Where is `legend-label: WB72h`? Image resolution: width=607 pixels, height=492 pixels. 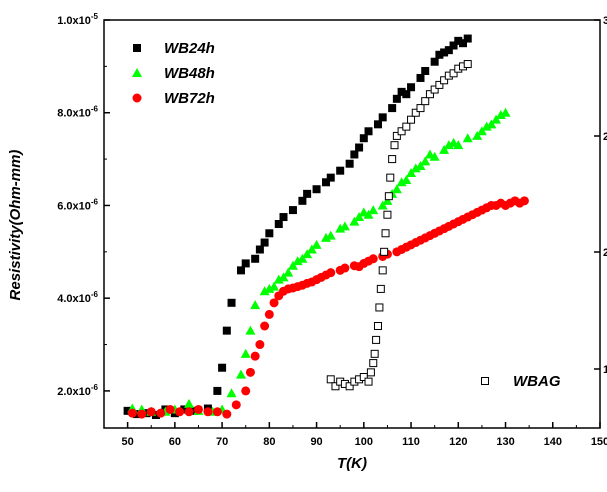
legend-label: WB72h is located at coordinates (189, 98).